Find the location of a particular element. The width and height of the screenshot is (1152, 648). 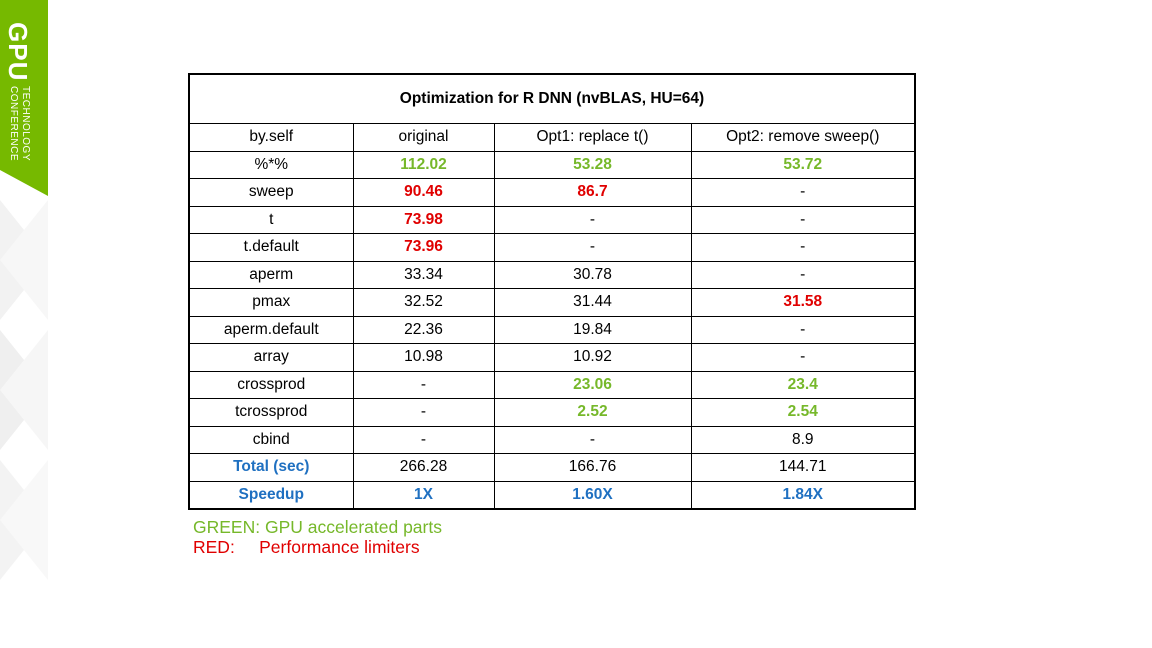

table-cell: %*% is located at coordinates (271, 164).